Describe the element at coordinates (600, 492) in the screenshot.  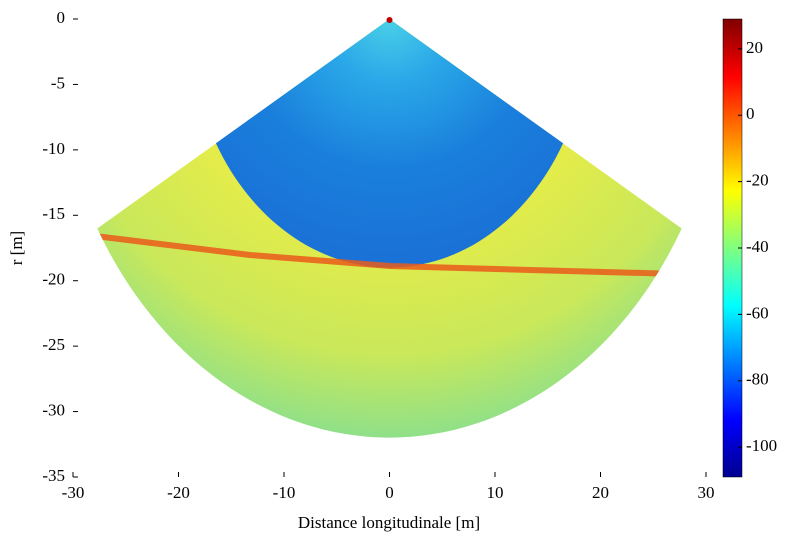
I see `x-tick-label: 20` at that location.